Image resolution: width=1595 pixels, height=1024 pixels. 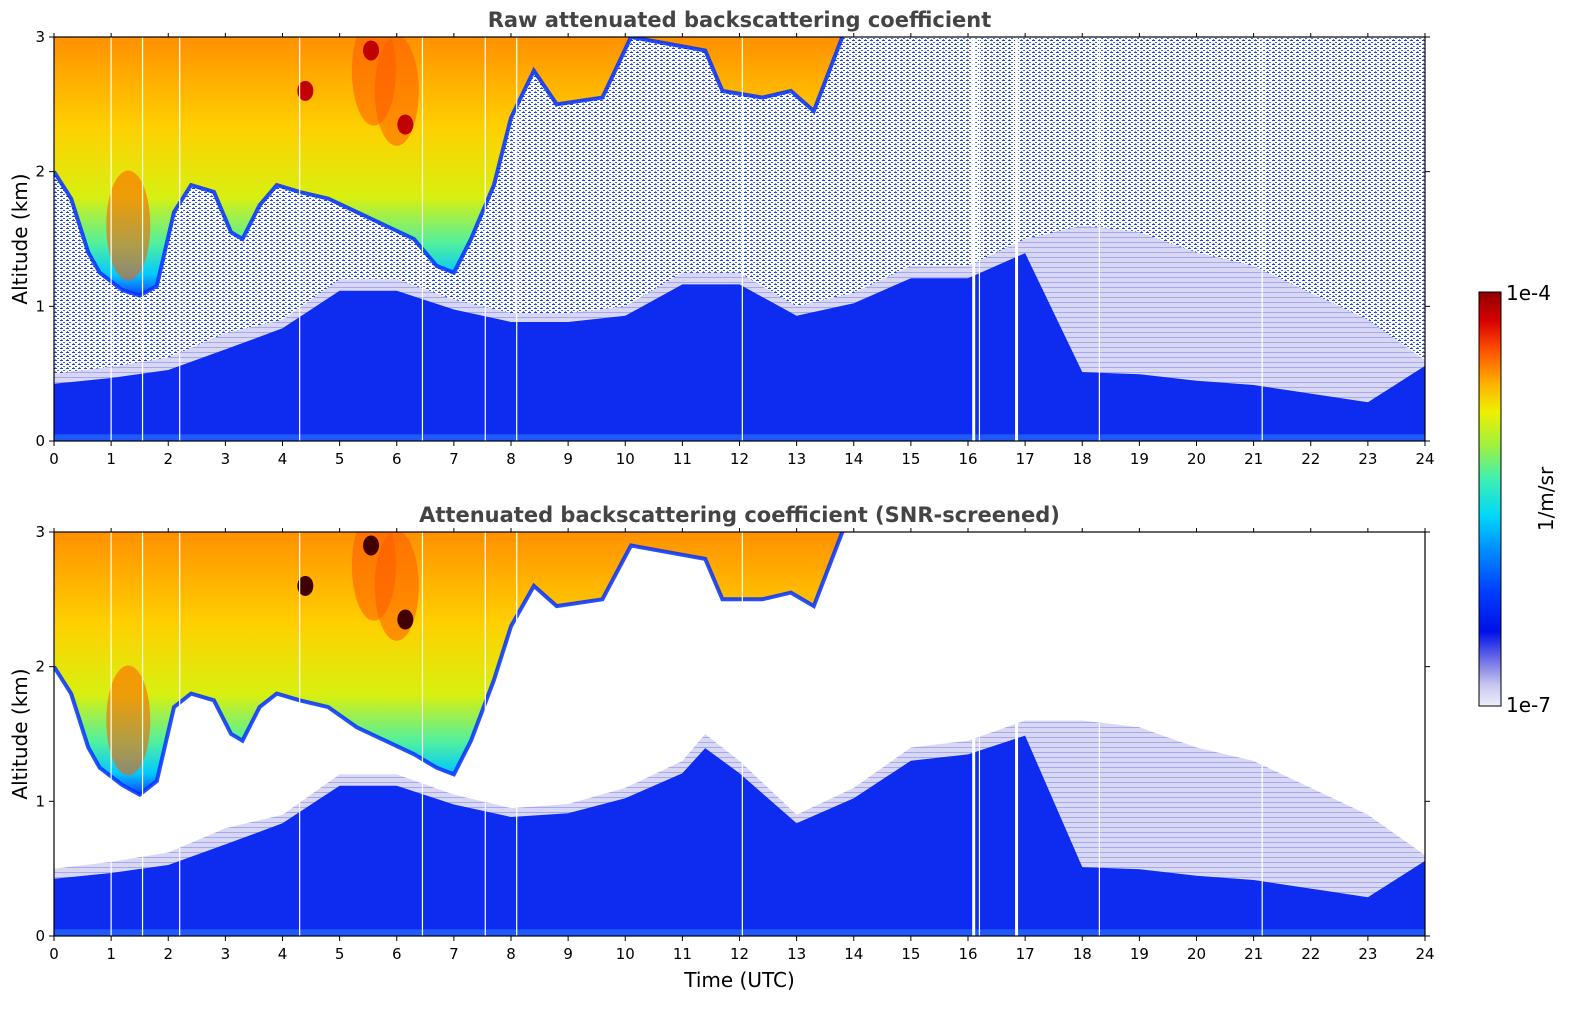 I want to click on colorbar-unit-label: 1/m/sr, so click(x=1546, y=498).